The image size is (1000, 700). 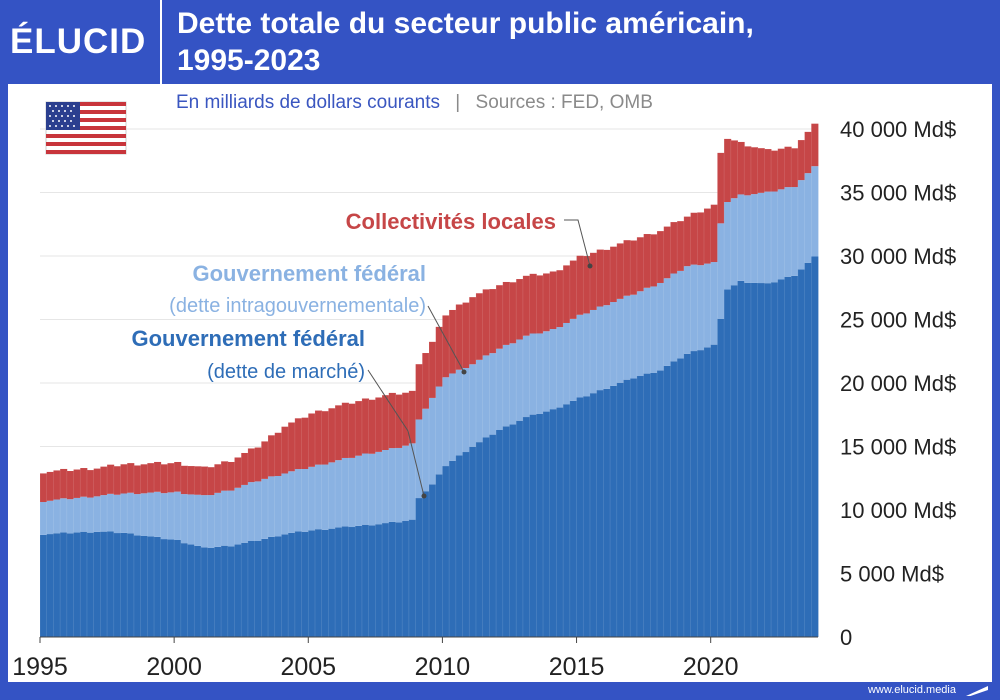 I want to click on x-tick-label: 1995, so click(x=40, y=667).